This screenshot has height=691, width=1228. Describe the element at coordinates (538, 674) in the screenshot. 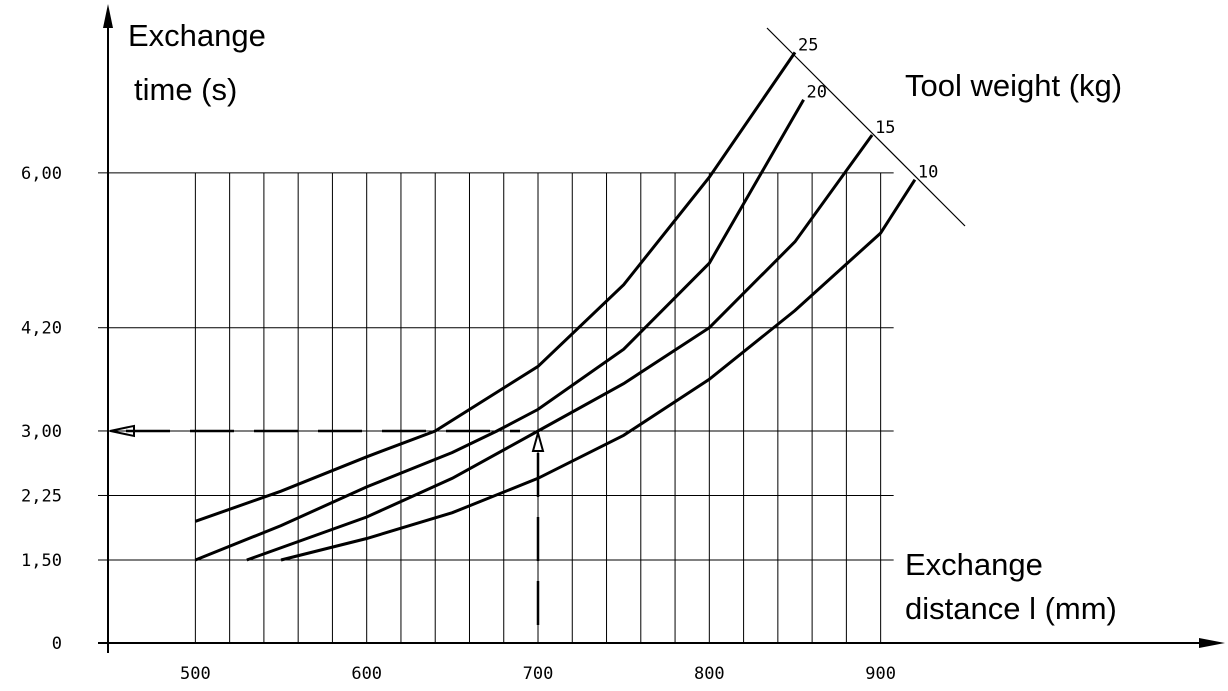

I see `x-tick-label: 700` at that location.